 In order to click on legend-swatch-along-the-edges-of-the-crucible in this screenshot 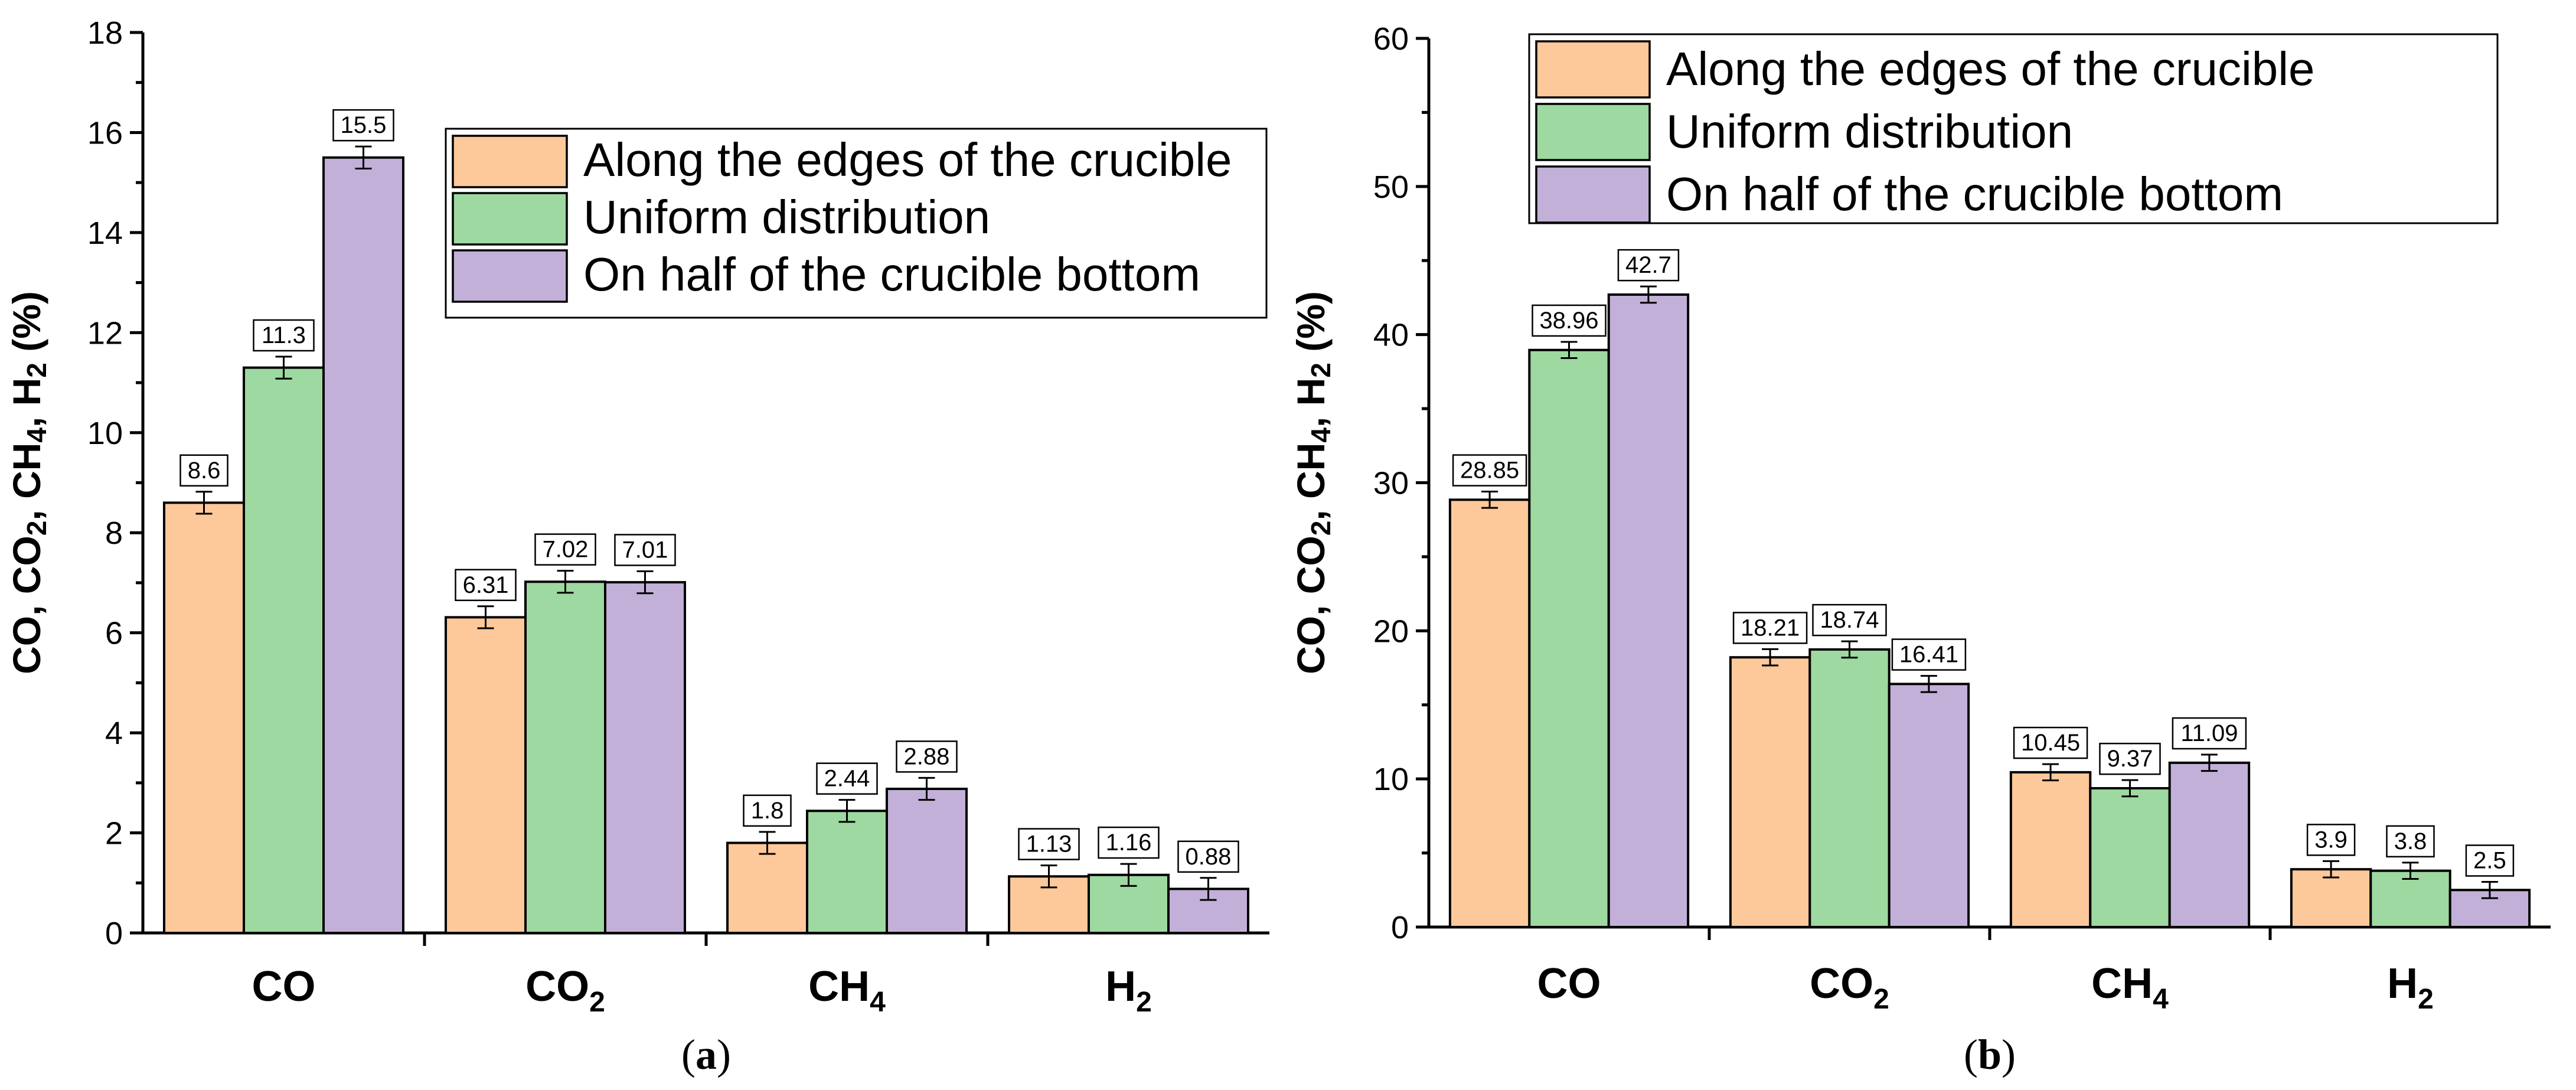, I will do `click(510, 161)`.